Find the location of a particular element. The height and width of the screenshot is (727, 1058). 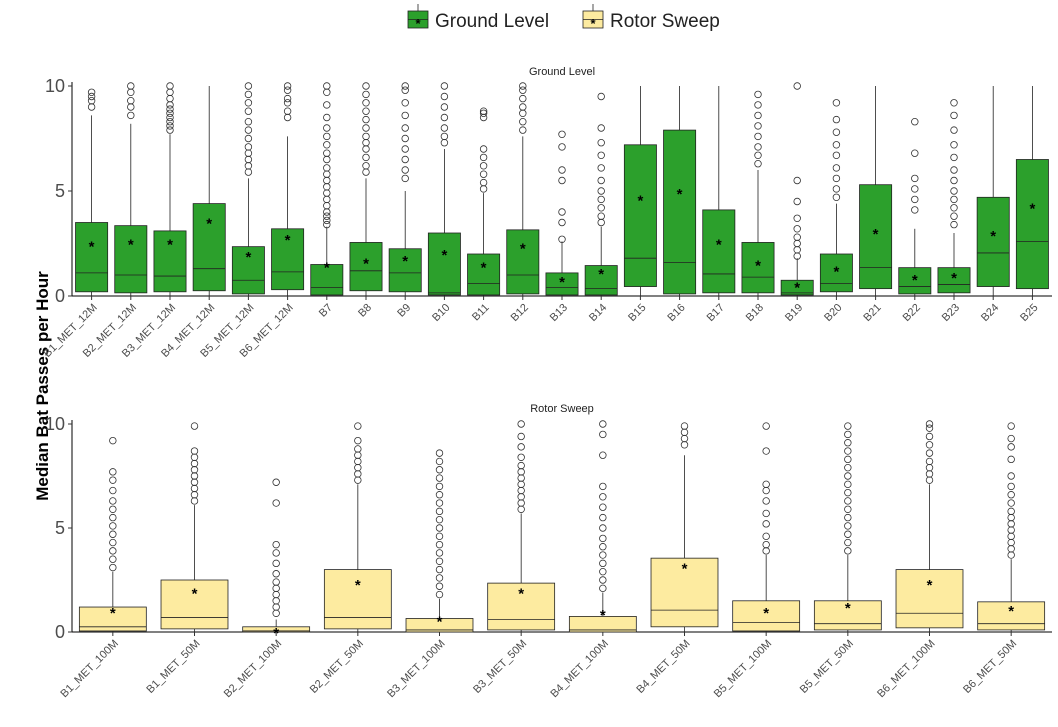

box-b2-met-100m: * is located at coordinates (276, 560).